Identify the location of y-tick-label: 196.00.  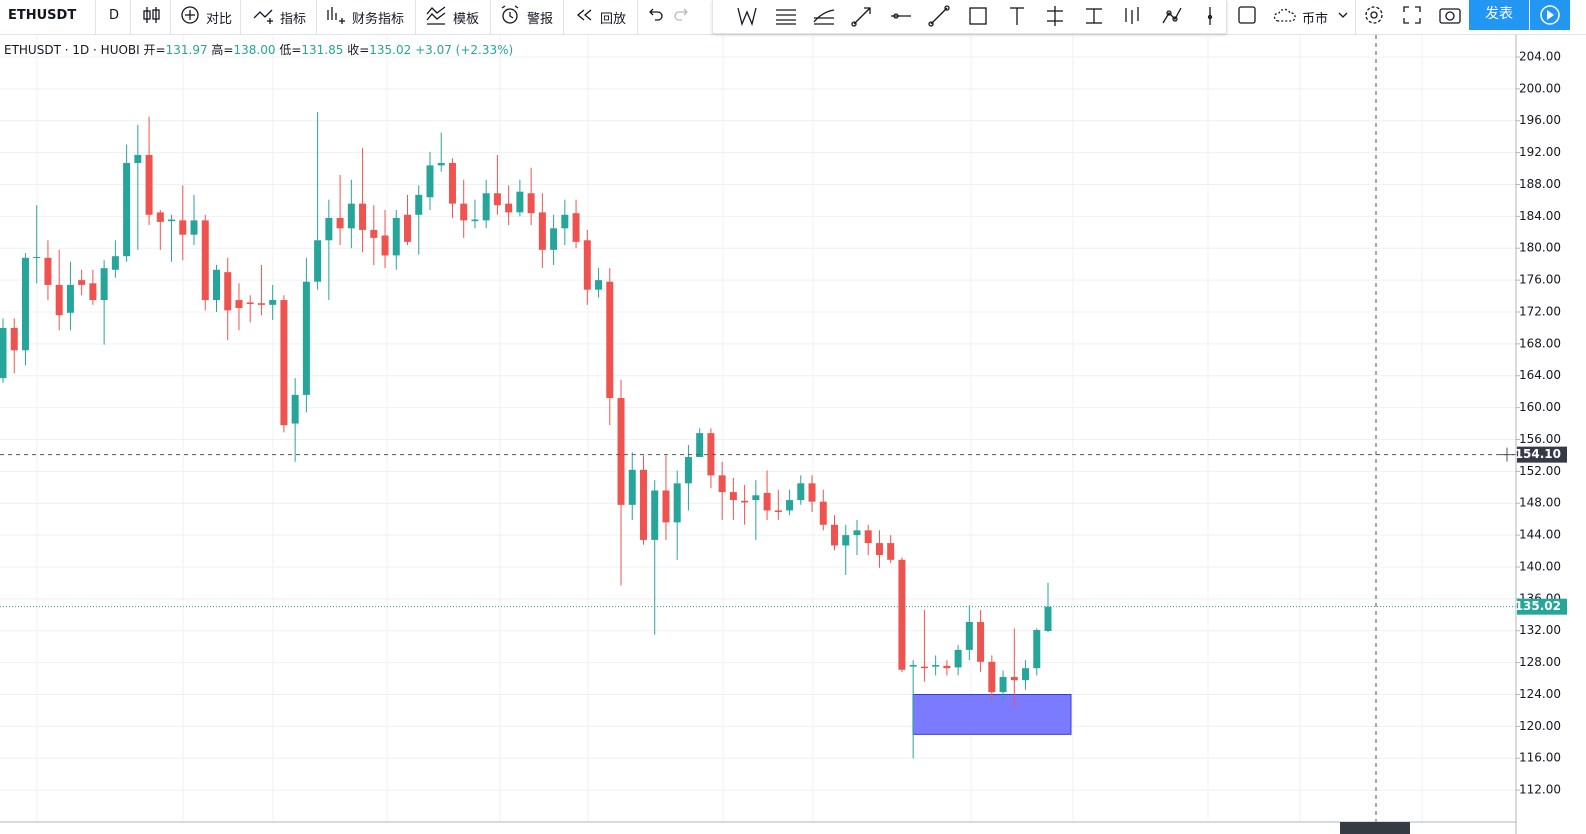
(1540, 120).